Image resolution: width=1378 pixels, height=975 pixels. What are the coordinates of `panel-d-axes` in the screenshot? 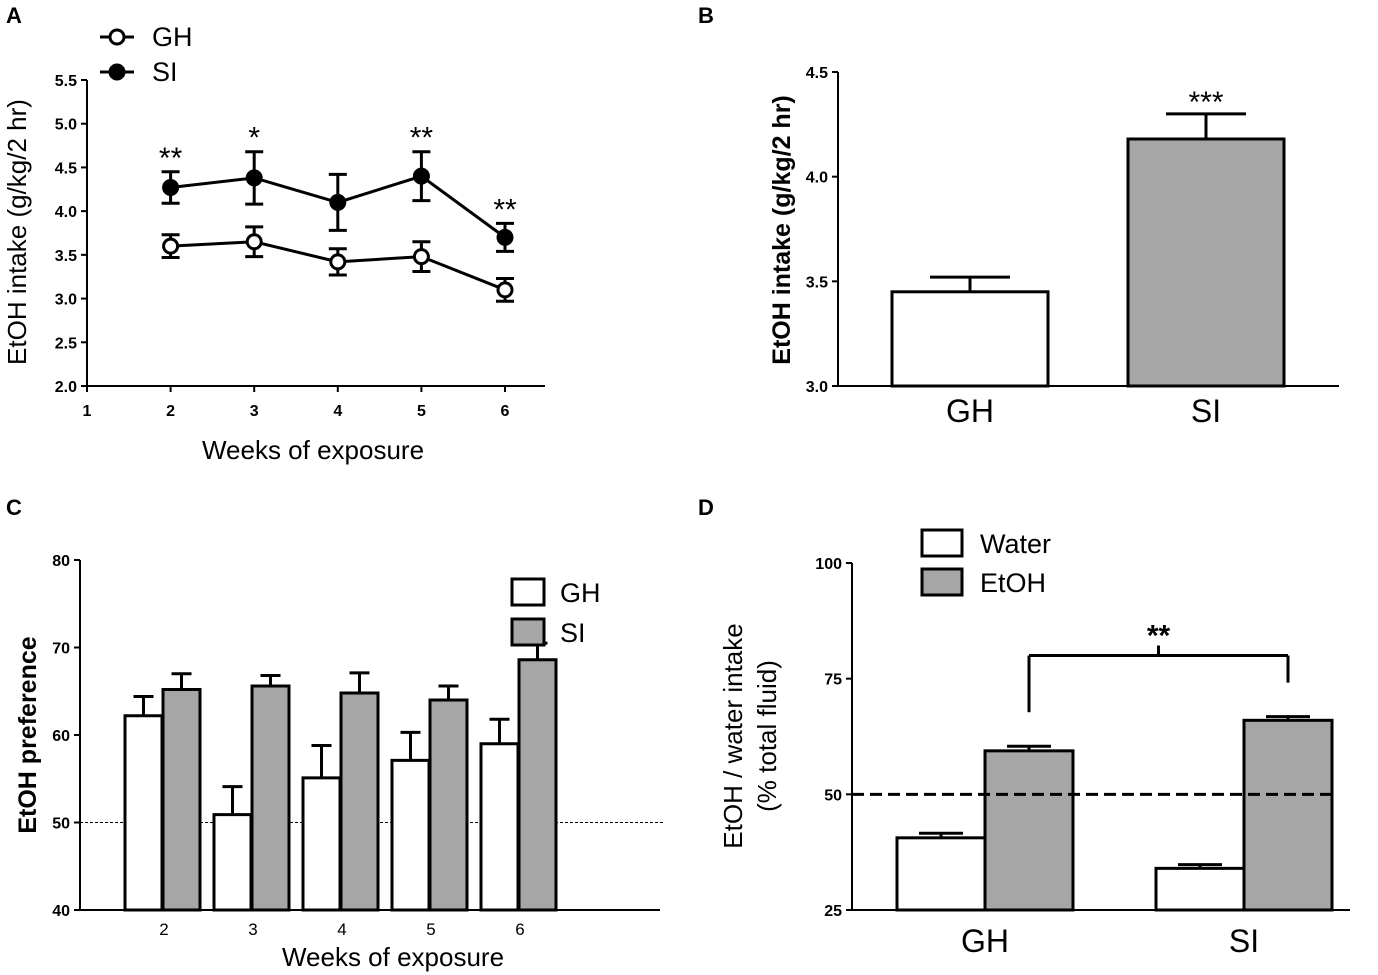 It's located at (1100, 737).